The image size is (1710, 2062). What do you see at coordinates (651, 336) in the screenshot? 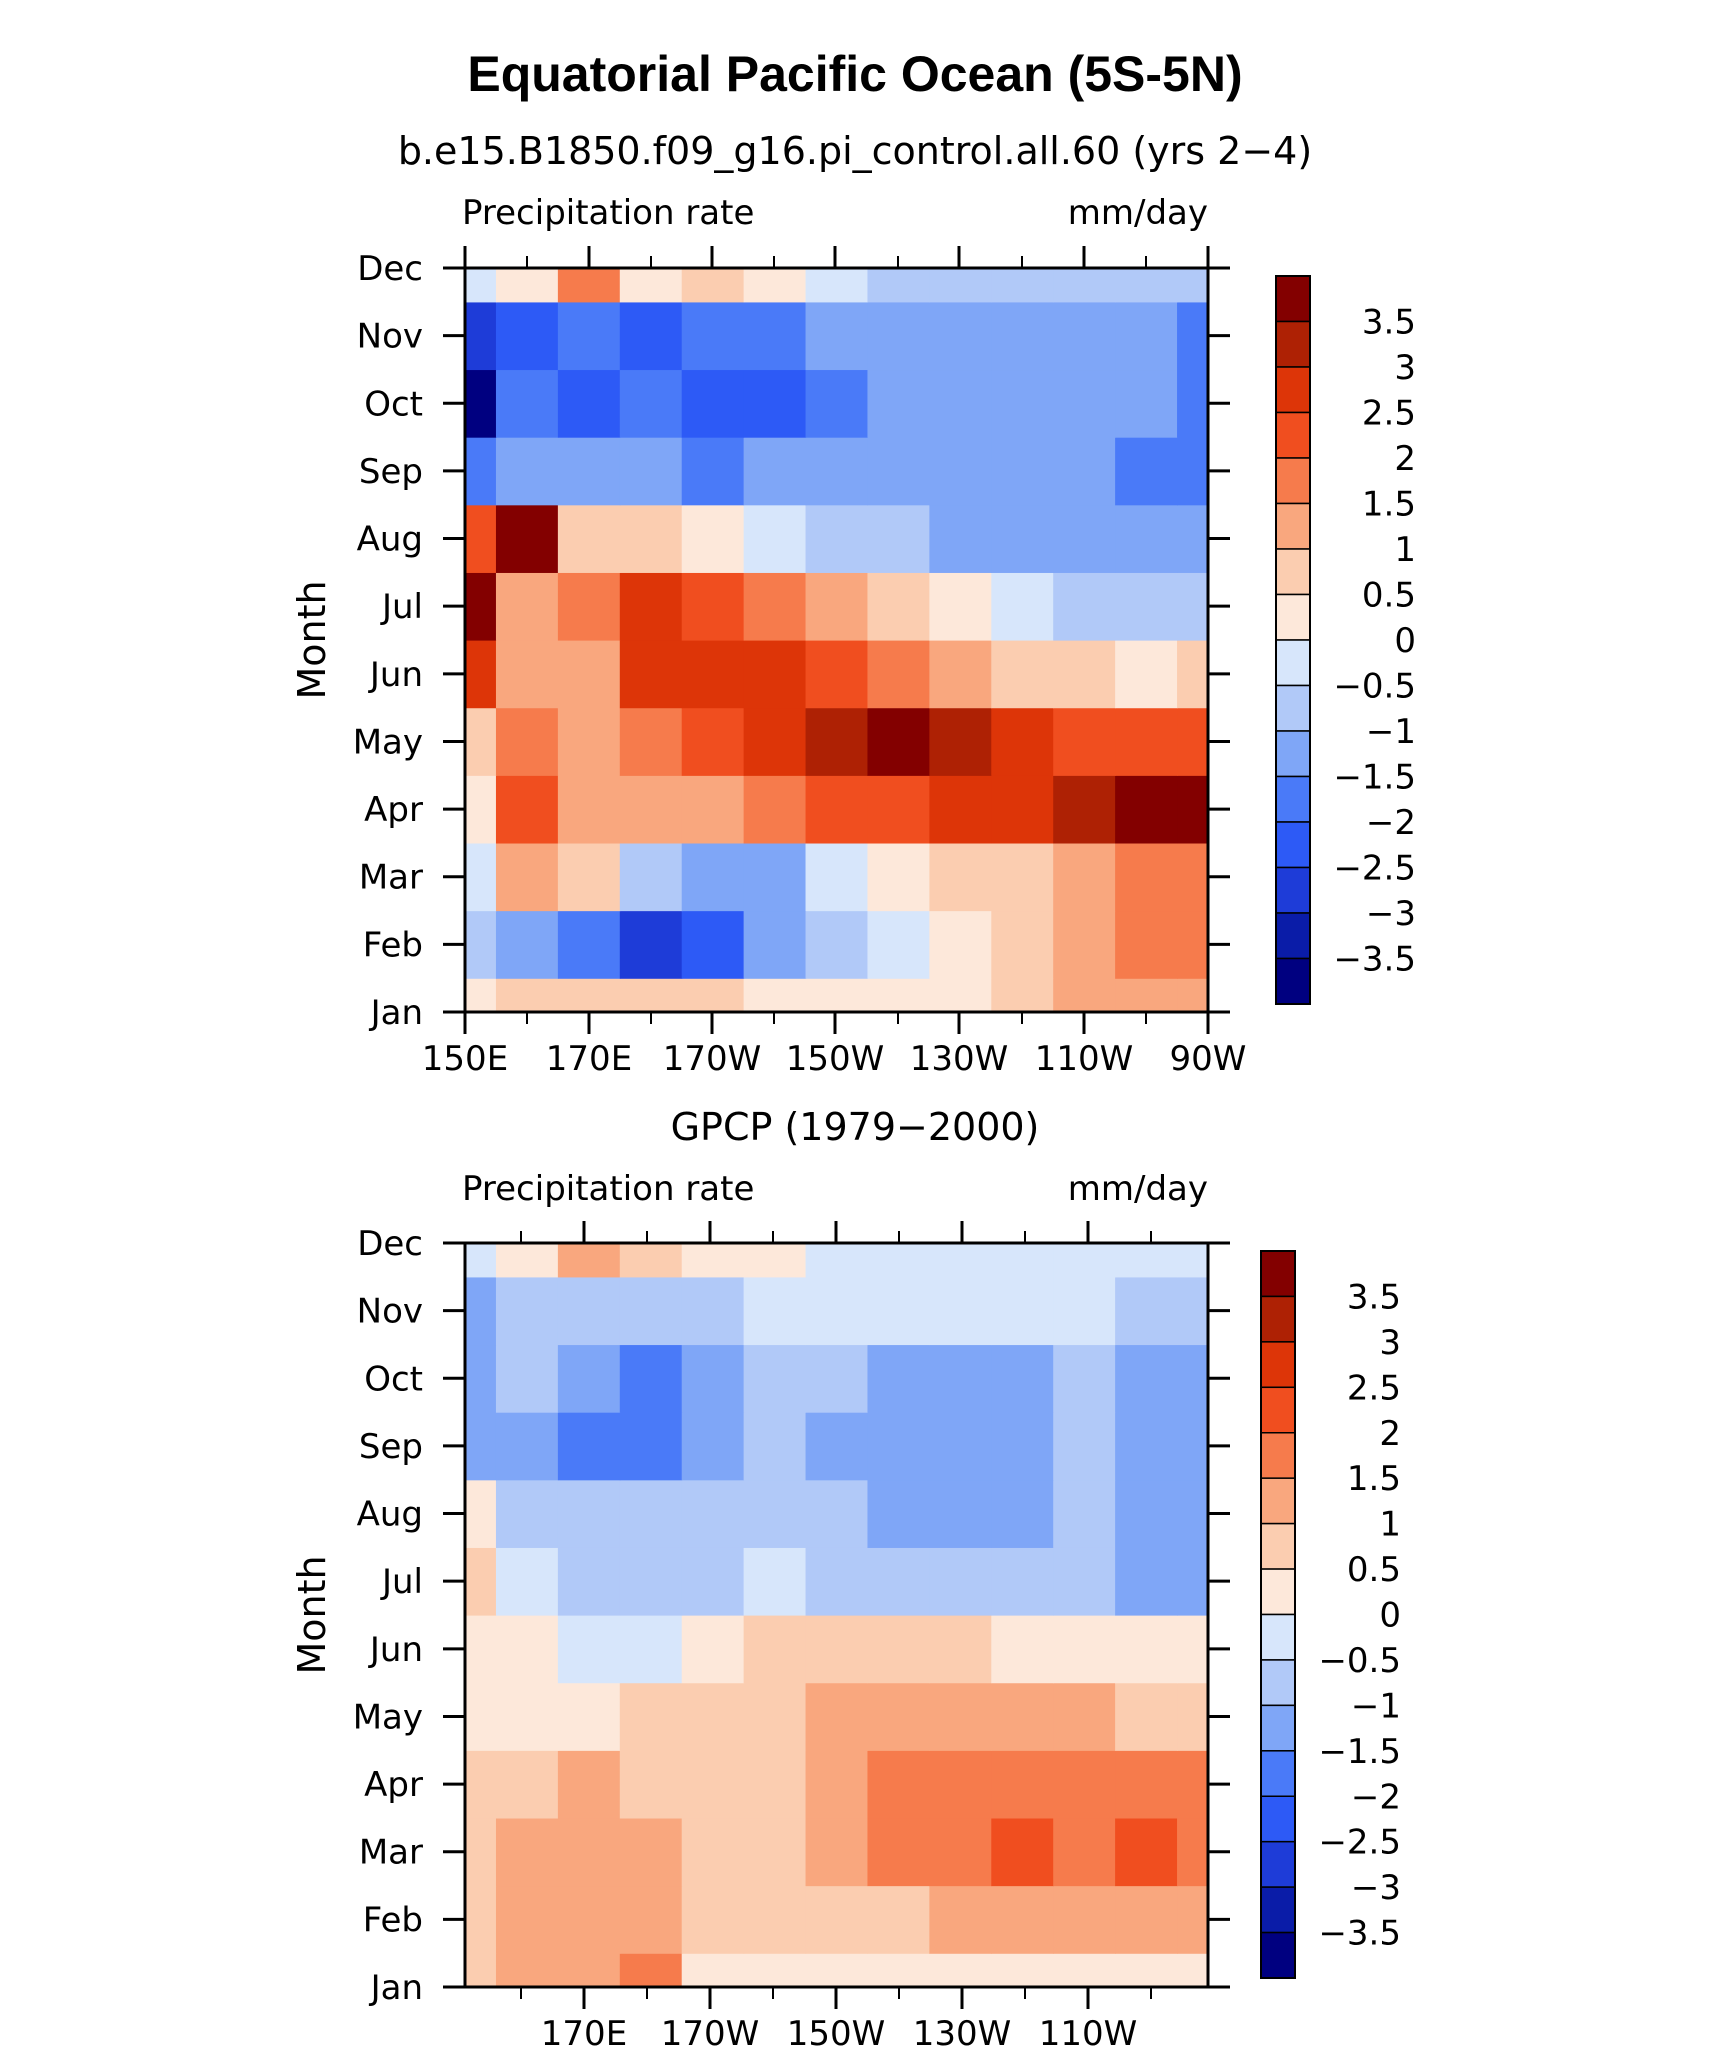
I see `heatmap-cell: Nov 180: -2.1` at bounding box center [651, 336].